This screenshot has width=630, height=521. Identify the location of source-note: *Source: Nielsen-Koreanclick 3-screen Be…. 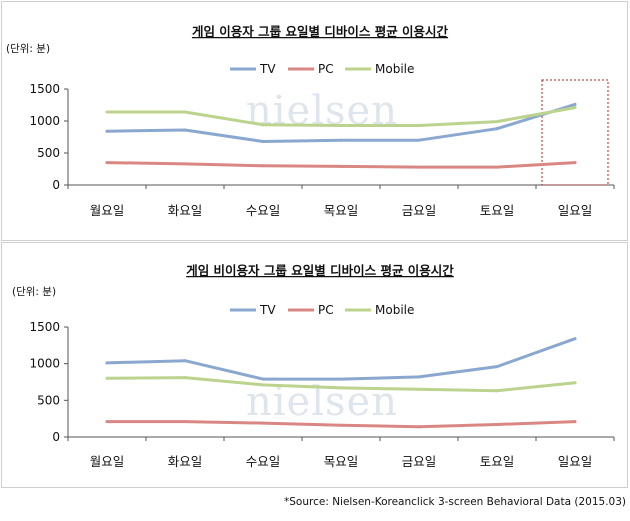
(455, 502).